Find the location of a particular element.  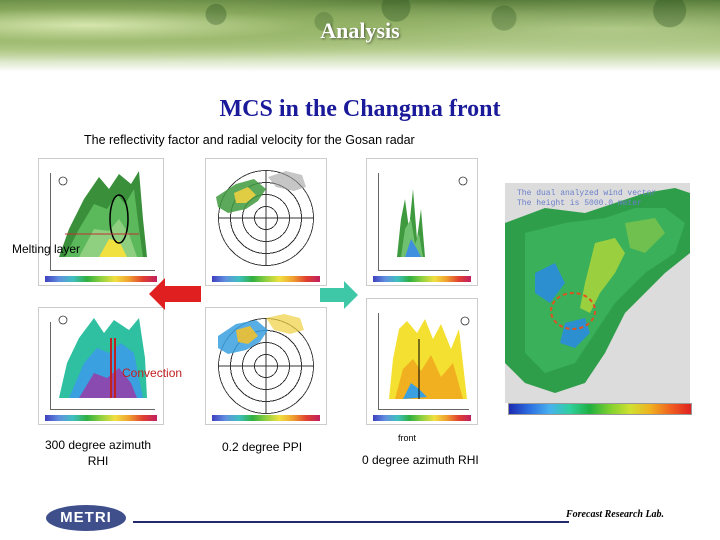

rhi-0-velocity-plot is located at coordinates (429, 357).